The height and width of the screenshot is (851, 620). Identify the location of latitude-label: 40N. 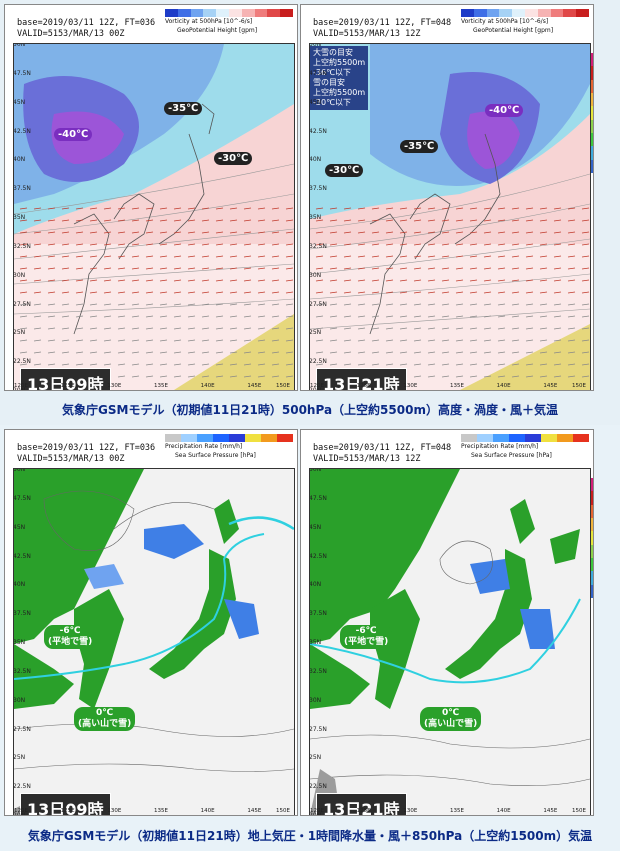
(315, 585).